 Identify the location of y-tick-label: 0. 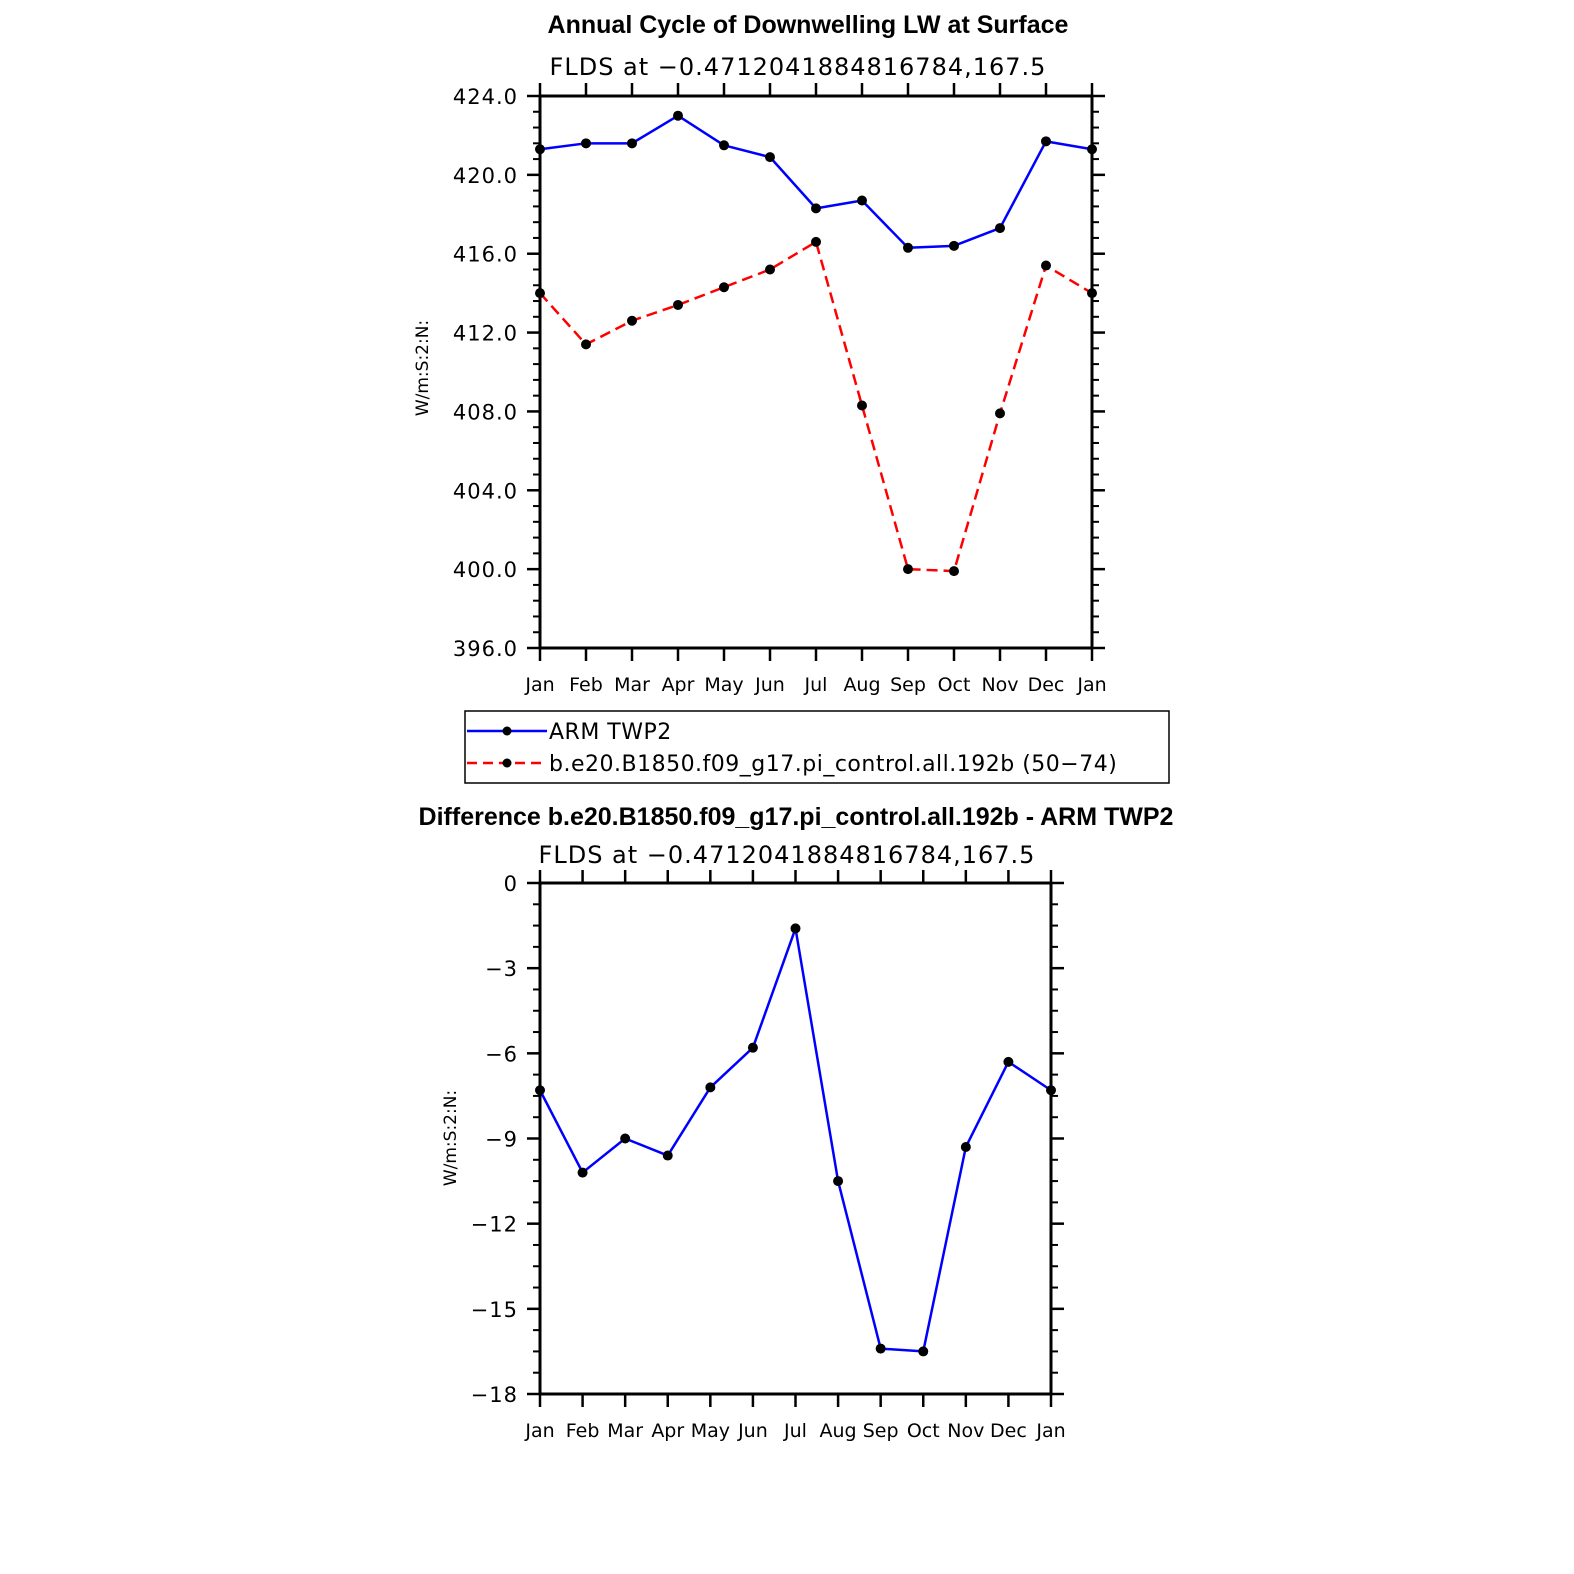
(511, 884).